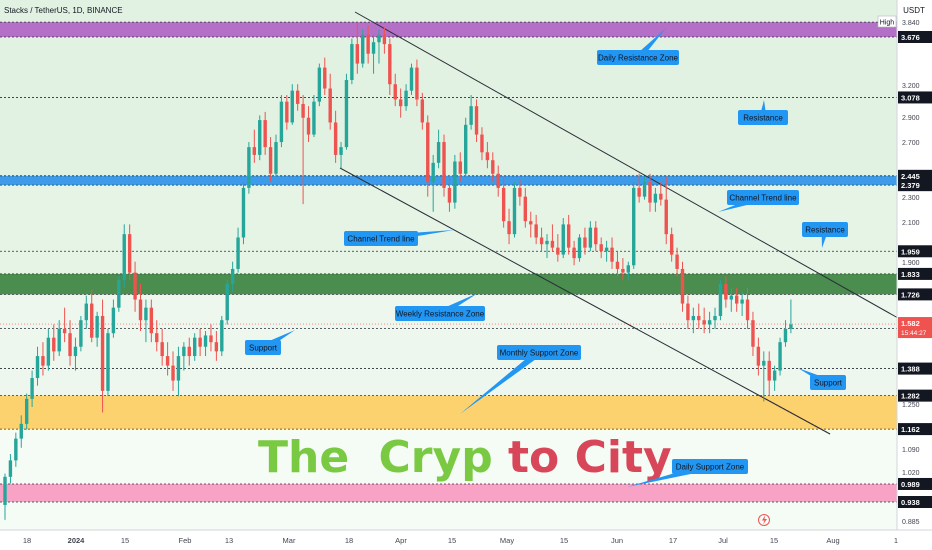 Image resolution: width=932 pixels, height=550 pixels. Describe the element at coordinates (185, 540) in the screenshot. I see `x-tick-label: Feb` at that location.